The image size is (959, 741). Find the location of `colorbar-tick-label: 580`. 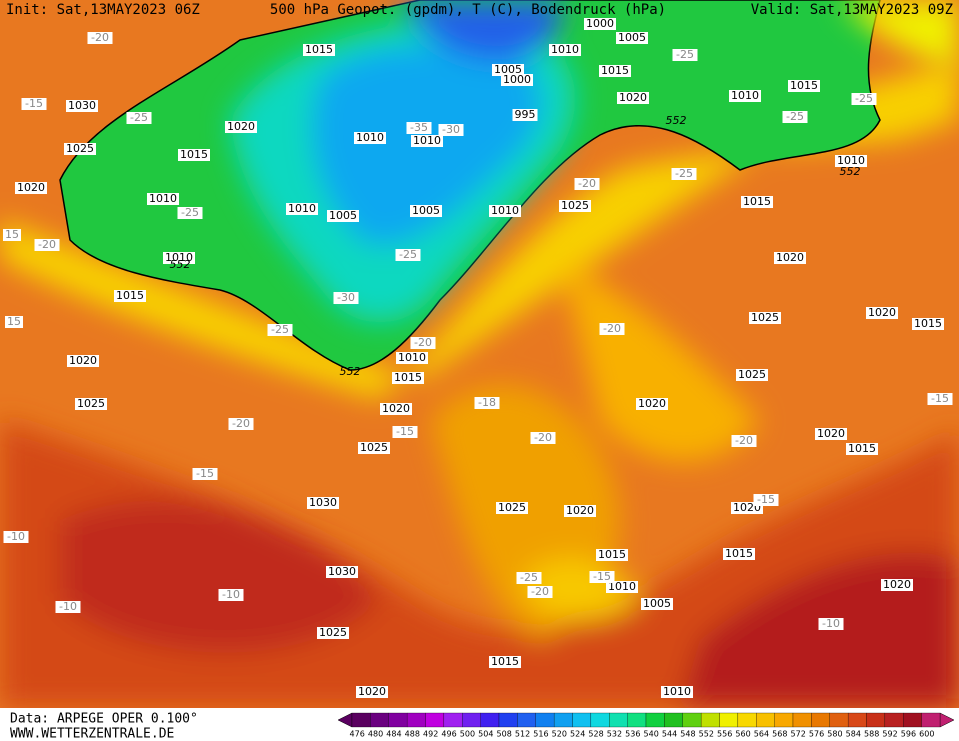

colorbar-tick-label: 580 is located at coordinates (834, 734).